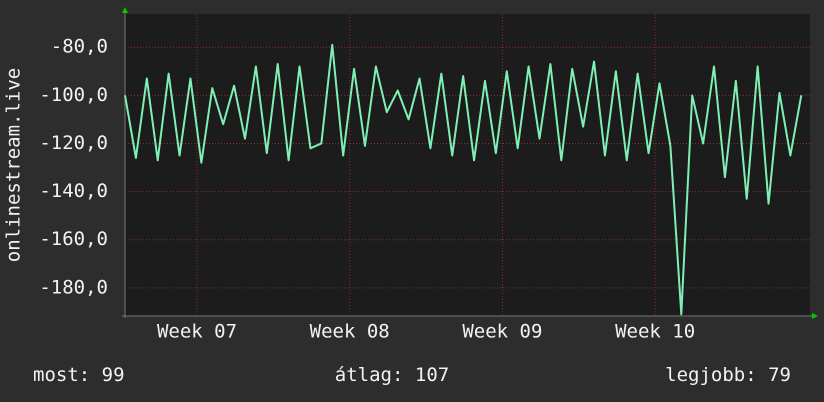 The height and width of the screenshot is (402, 824). I want to click on stat-best: legjobb: 79, so click(728, 375).